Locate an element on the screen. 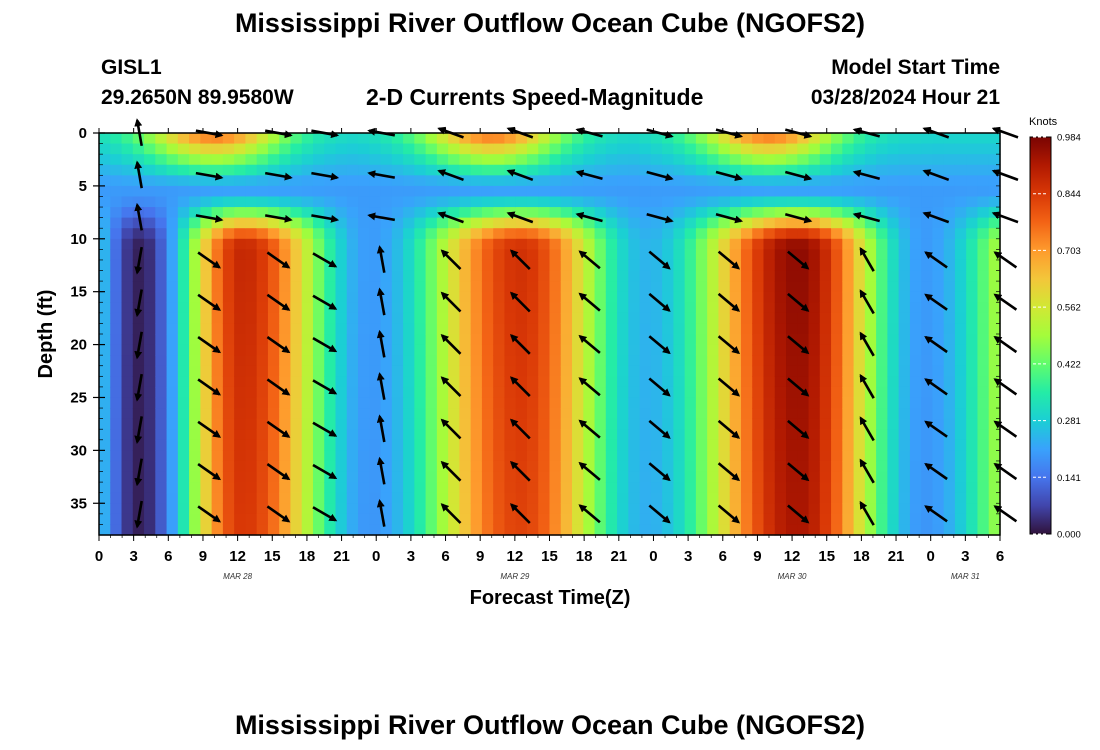 This screenshot has height=750, width=1100. colorbar-tick-label: 0.844 is located at coordinates (1069, 194).